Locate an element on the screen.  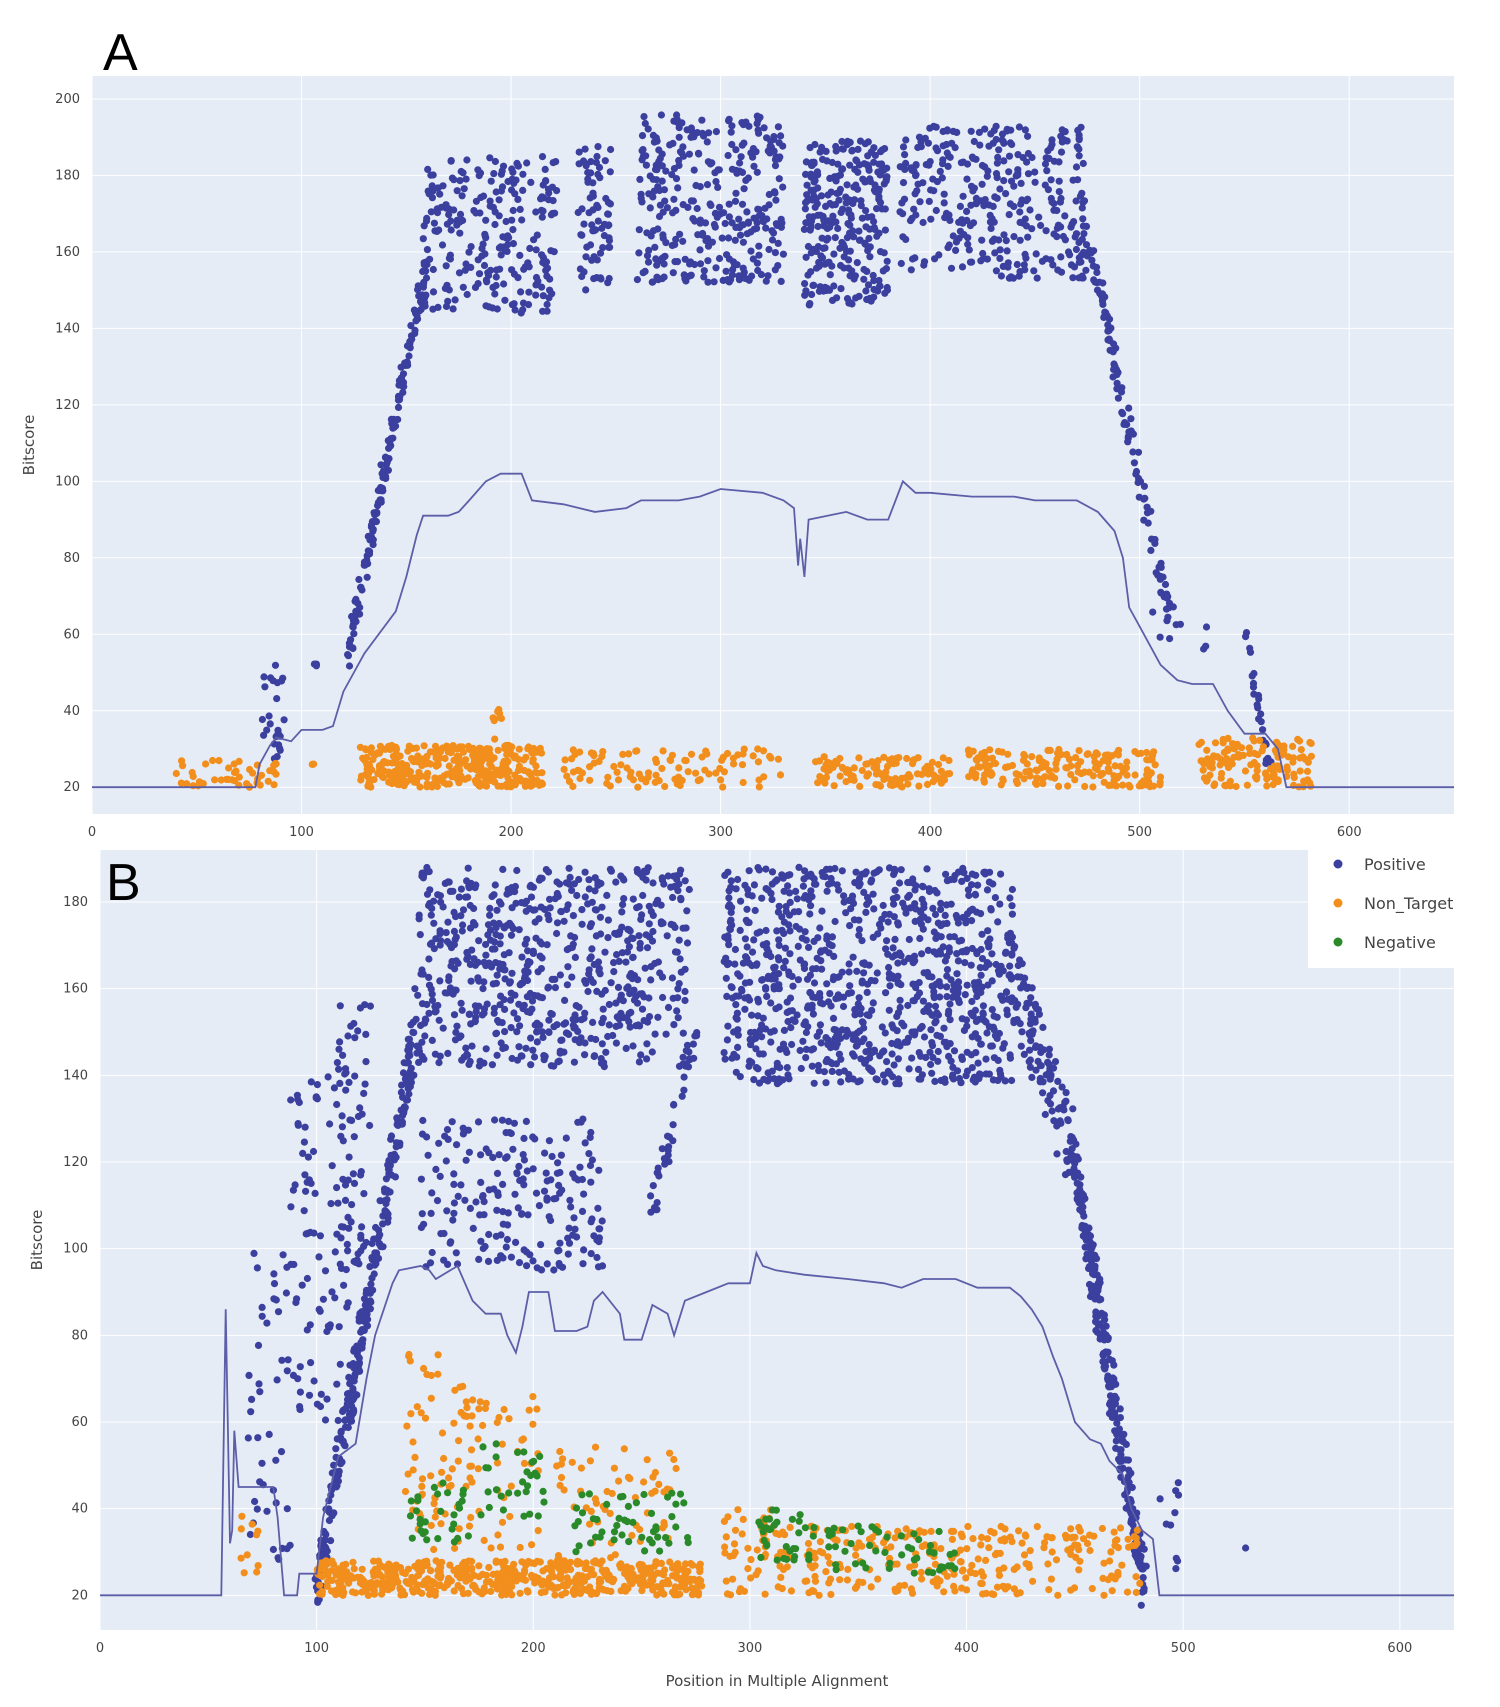
x-tick-label: 200 is located at coordinates (511, 832).